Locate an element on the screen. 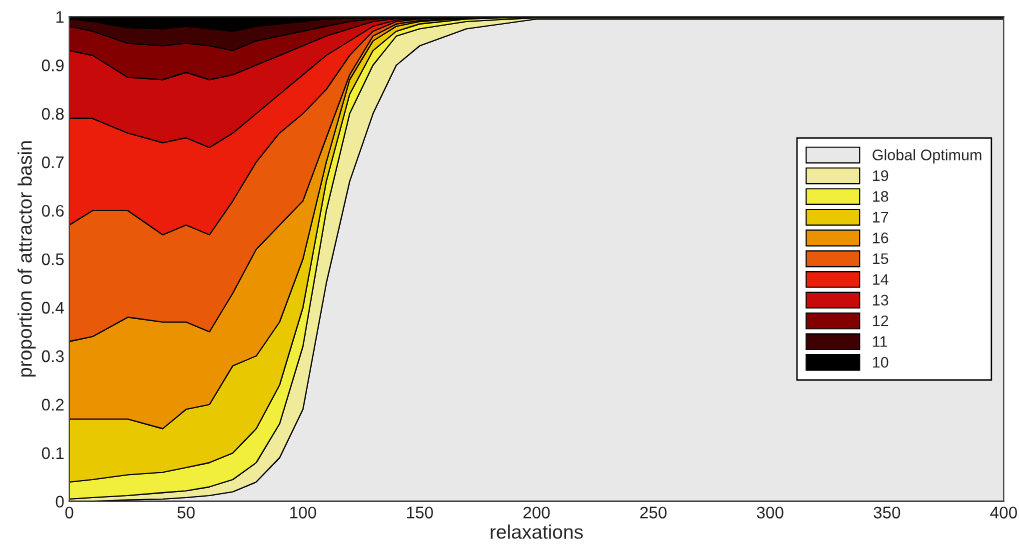 The height and width of the screenshot is (554, 1019). y-tick-label: 1 is located at coordinates (60, 17).